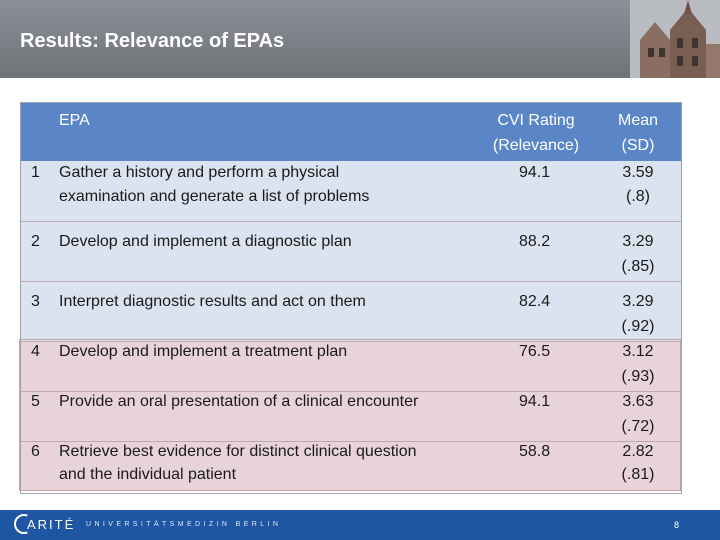 This screenshot has height=540, width=720. Describe the element at coordinates (535, 241) in the screenshot. I see `cvi-value: 88.2` at that location.